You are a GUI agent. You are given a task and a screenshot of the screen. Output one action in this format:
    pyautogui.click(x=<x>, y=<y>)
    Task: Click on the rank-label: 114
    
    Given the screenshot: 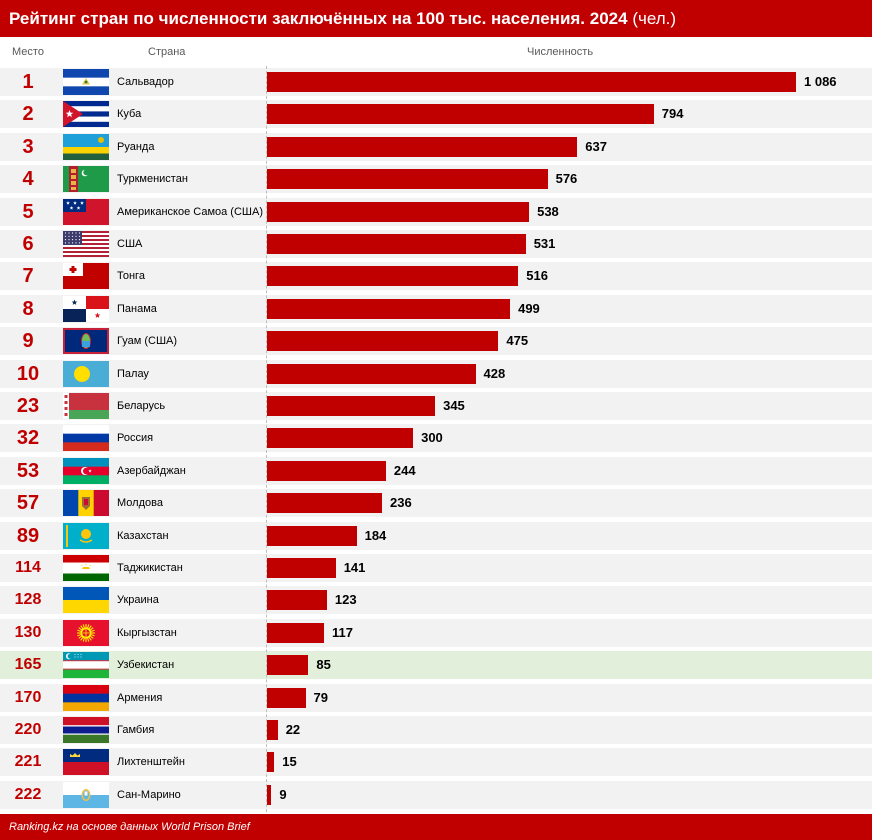 What is the action you would take?
    pyautogui.click(x=28, y=567)
    